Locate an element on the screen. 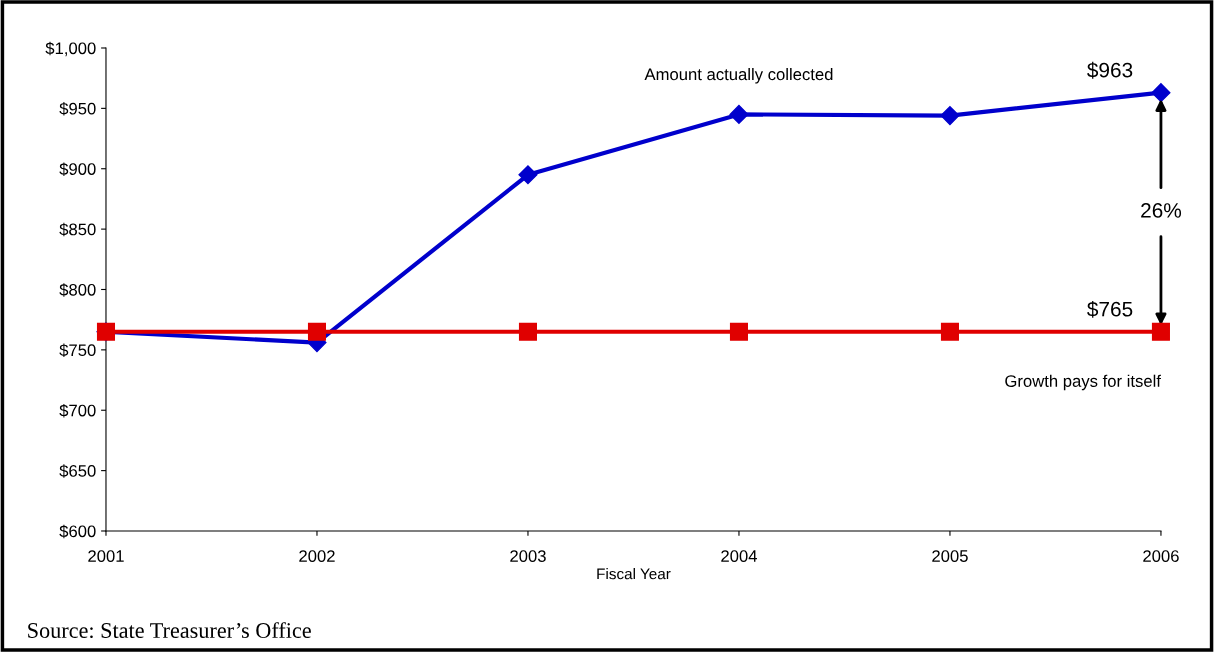 The image size is (1214, 652). y-tick-label: $700 is located at coordinates (77, 410).